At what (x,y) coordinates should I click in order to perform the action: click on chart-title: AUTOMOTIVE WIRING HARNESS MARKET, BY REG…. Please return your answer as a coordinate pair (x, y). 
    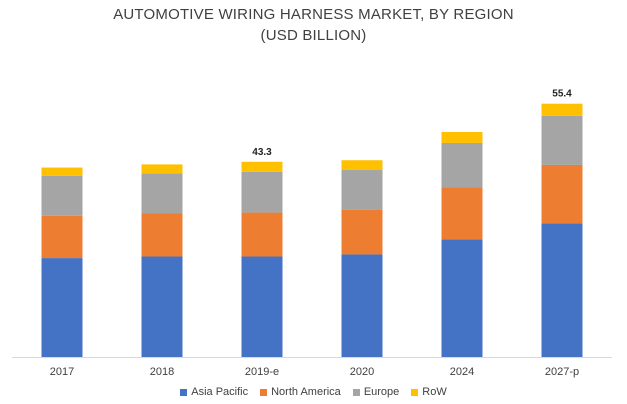
    Looking at the image, I should click on (313, 14).